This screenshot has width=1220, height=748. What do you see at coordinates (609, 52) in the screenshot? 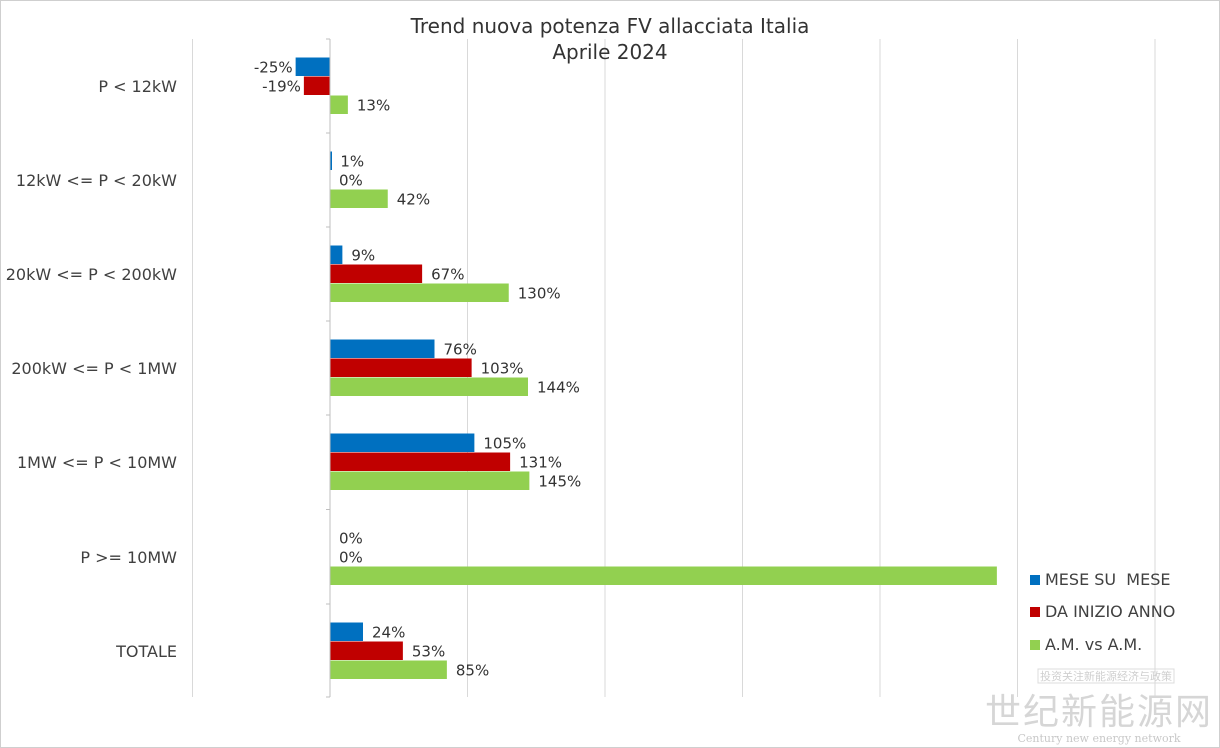
I see `chart-title-line-2: Aprile 2024` at bounding box center [609, 52].